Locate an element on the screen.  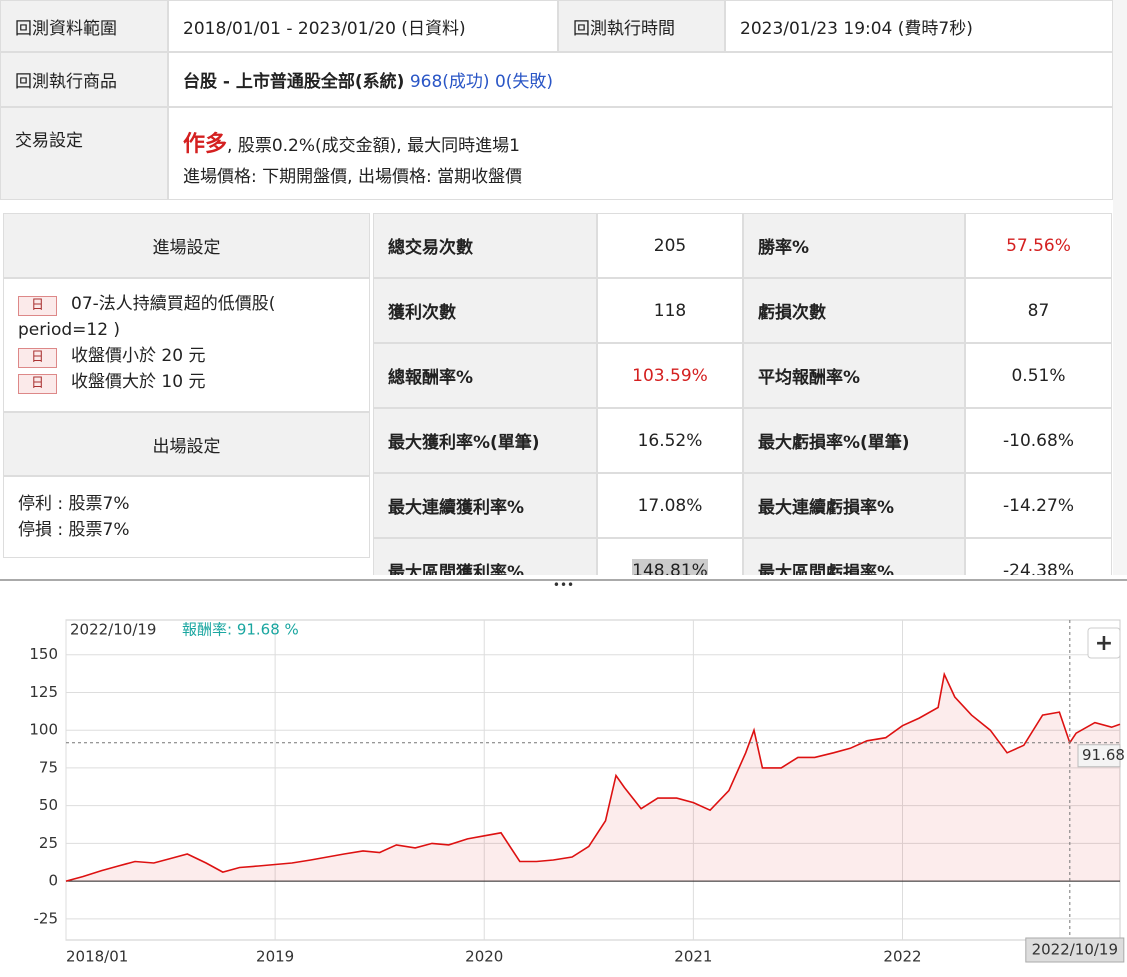
stat-label: 最大區間獲利率% is located at coordinates (485, 556).